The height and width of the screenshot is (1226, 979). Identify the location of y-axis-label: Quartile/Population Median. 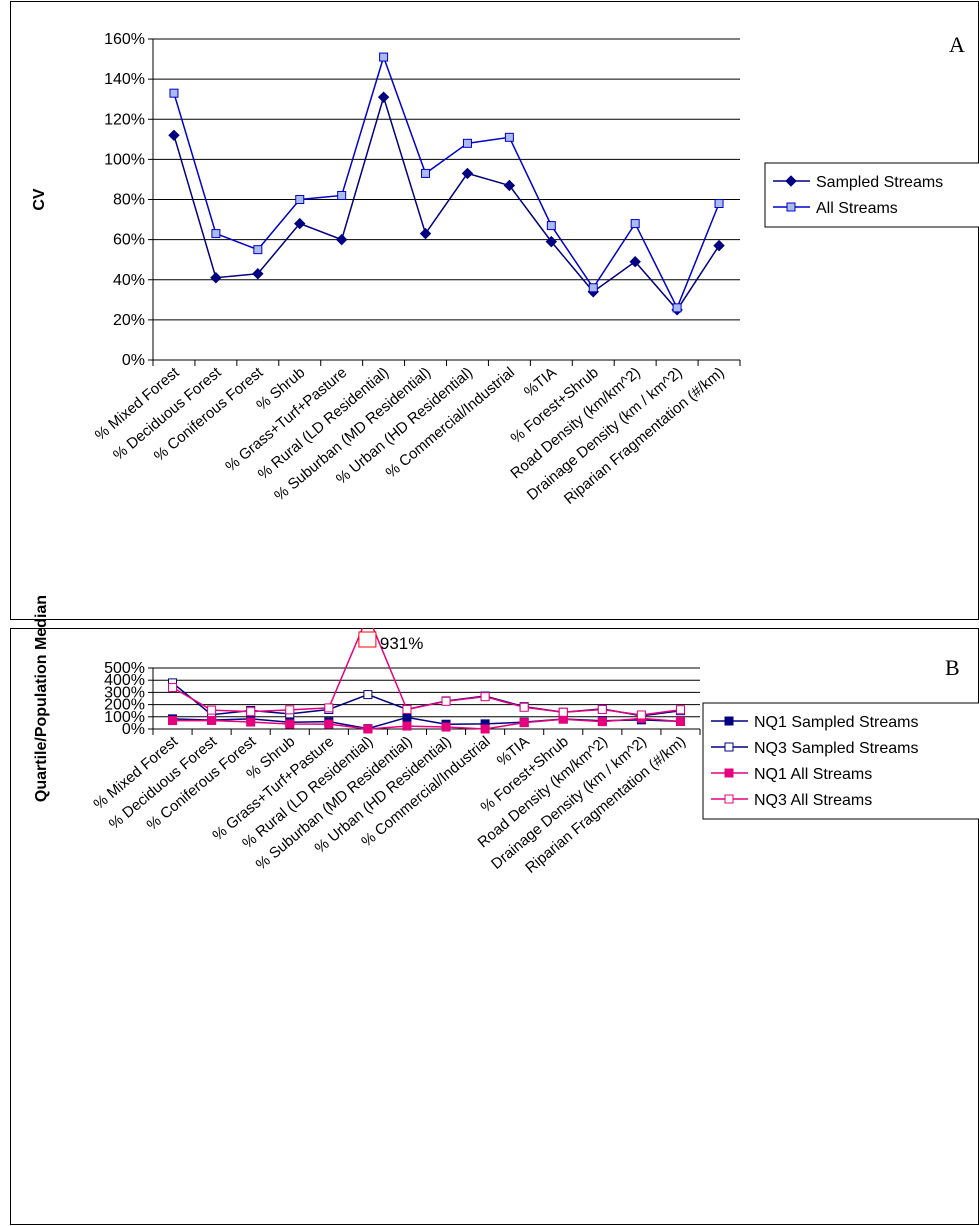
(41, 698).